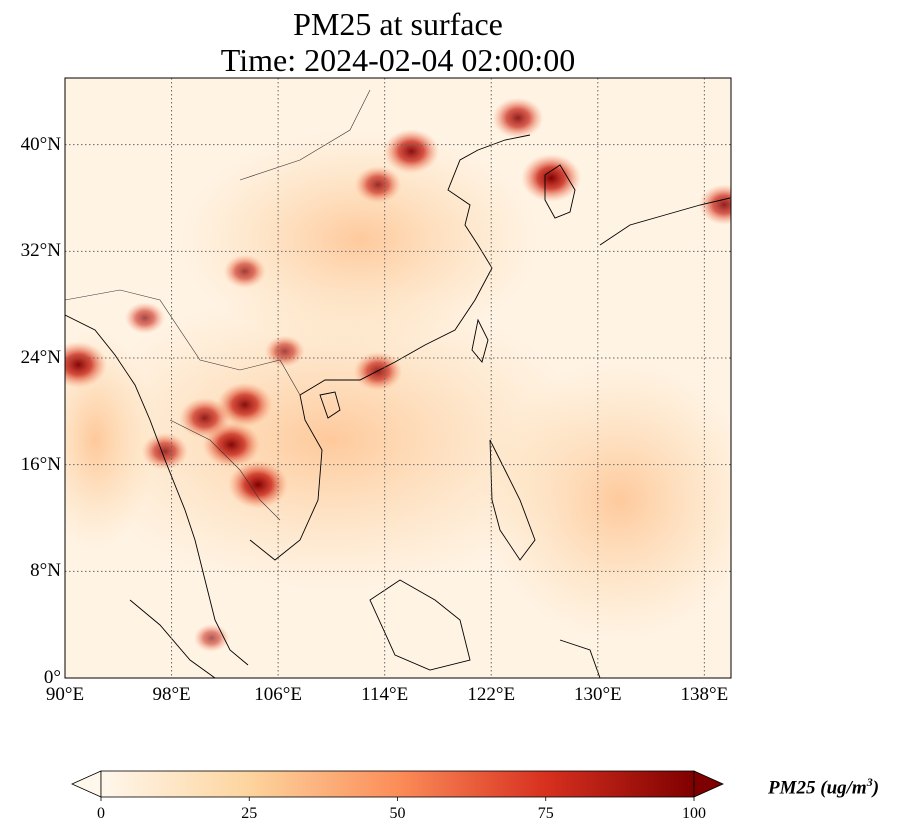 The height and width of the screenshot is (836, 905). I want to click on colorbar, so click(397, 784).